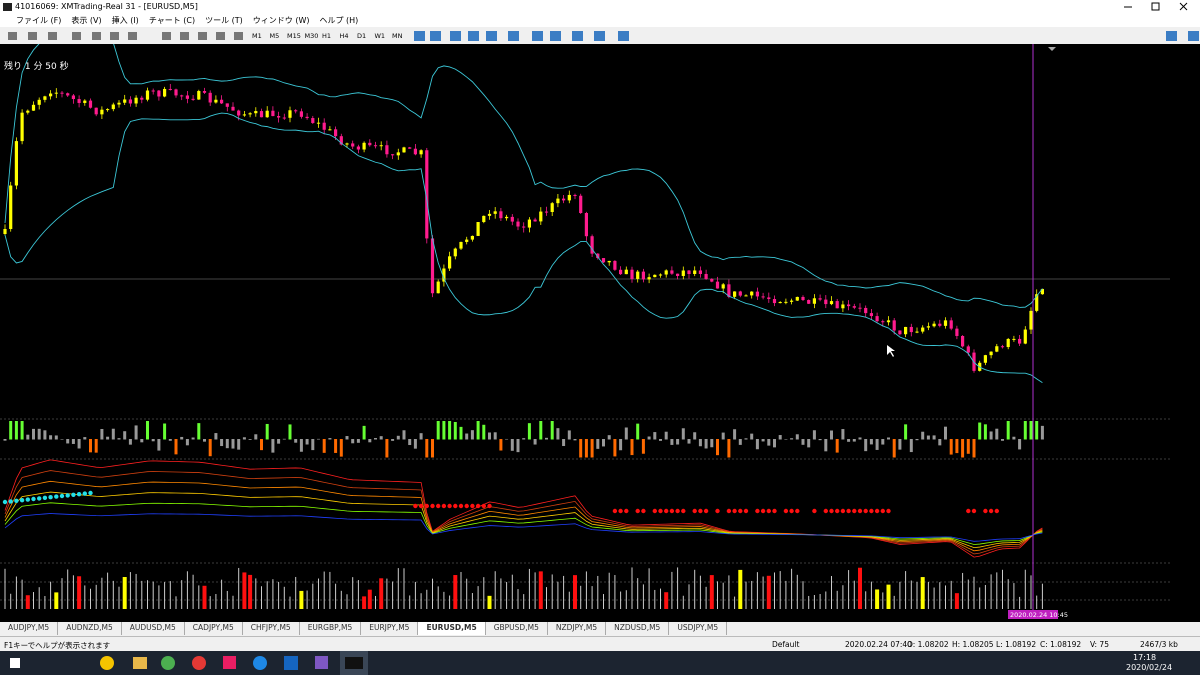  I want to click on chart-tab: NZDJPY,M5, so click(577, 628).